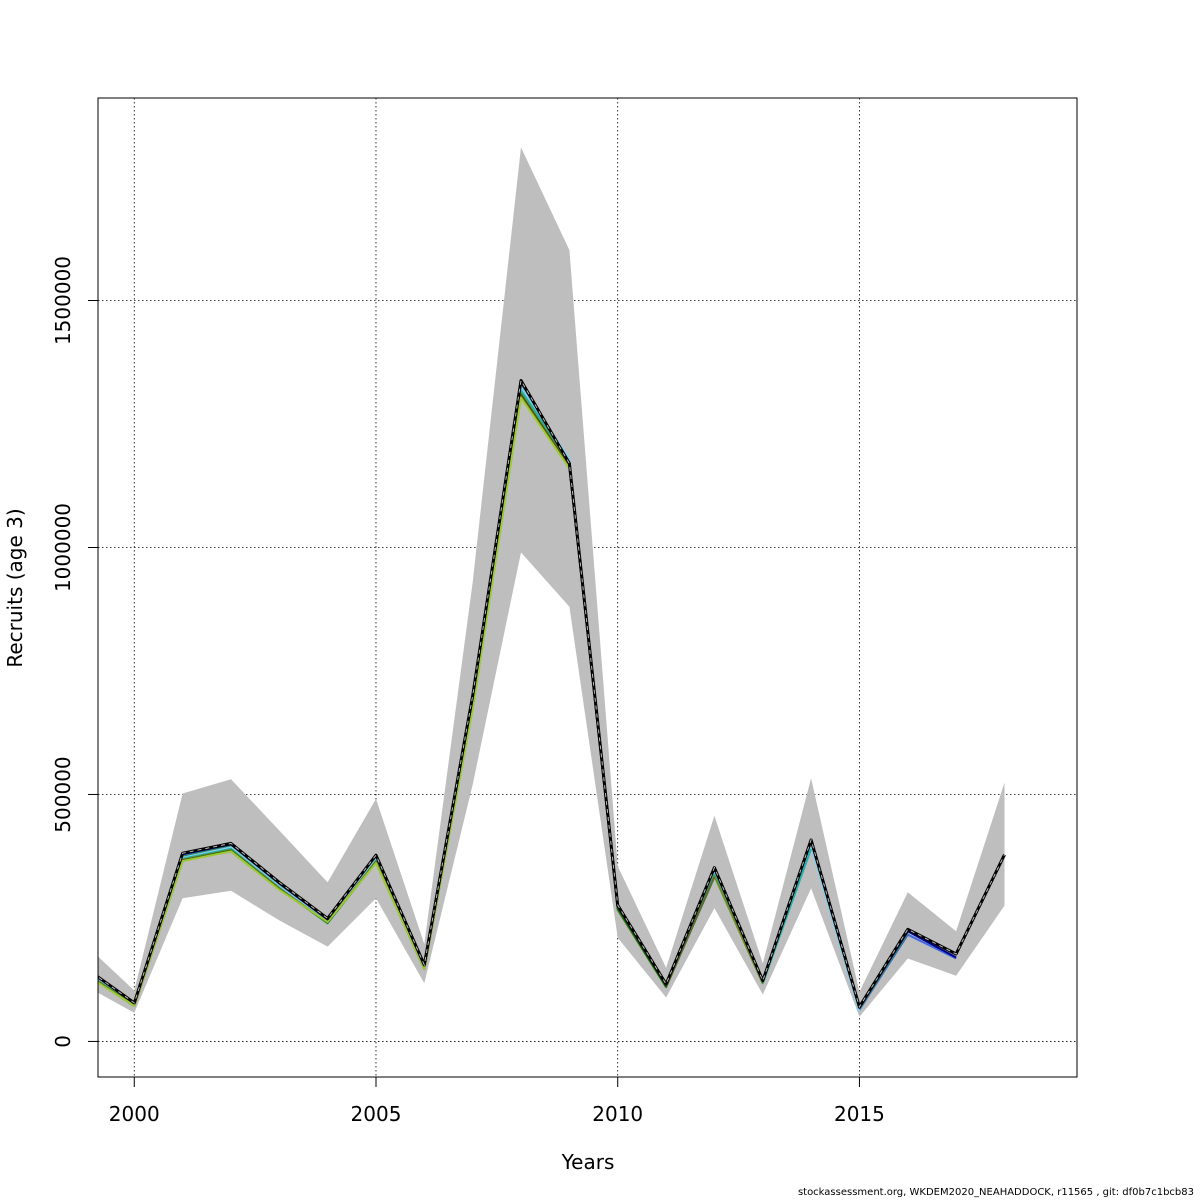 This screenshot has width=1200, height=1200. I want to click on x-tick-label-3: 2015, so click(859, 1114).